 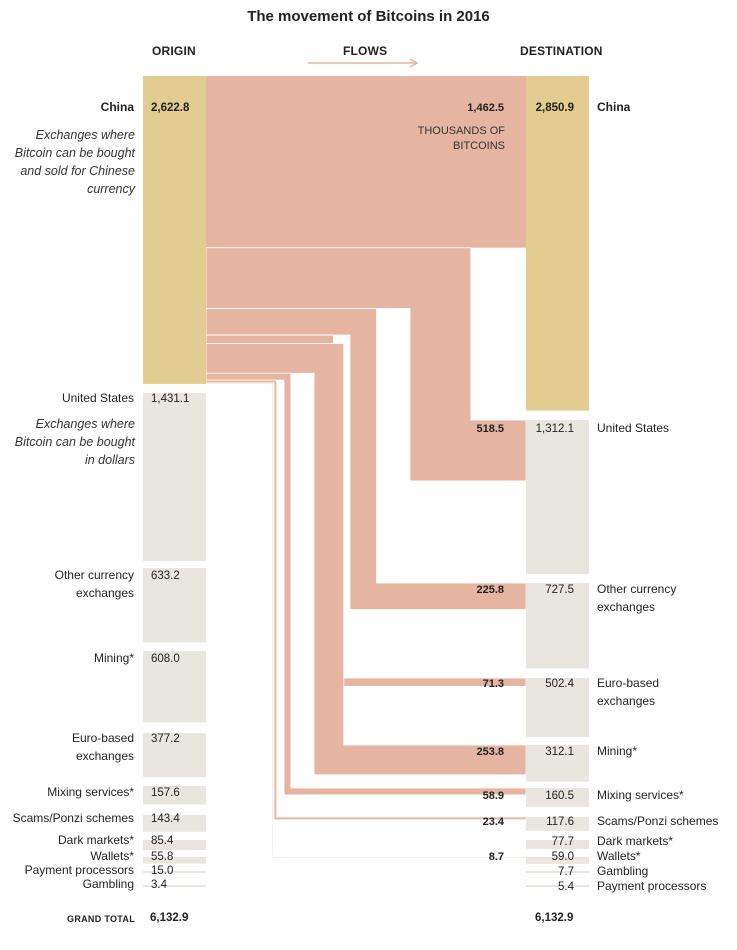 I want to click on grand-total-origin: 6,132.9, so click(x=169, y=918).